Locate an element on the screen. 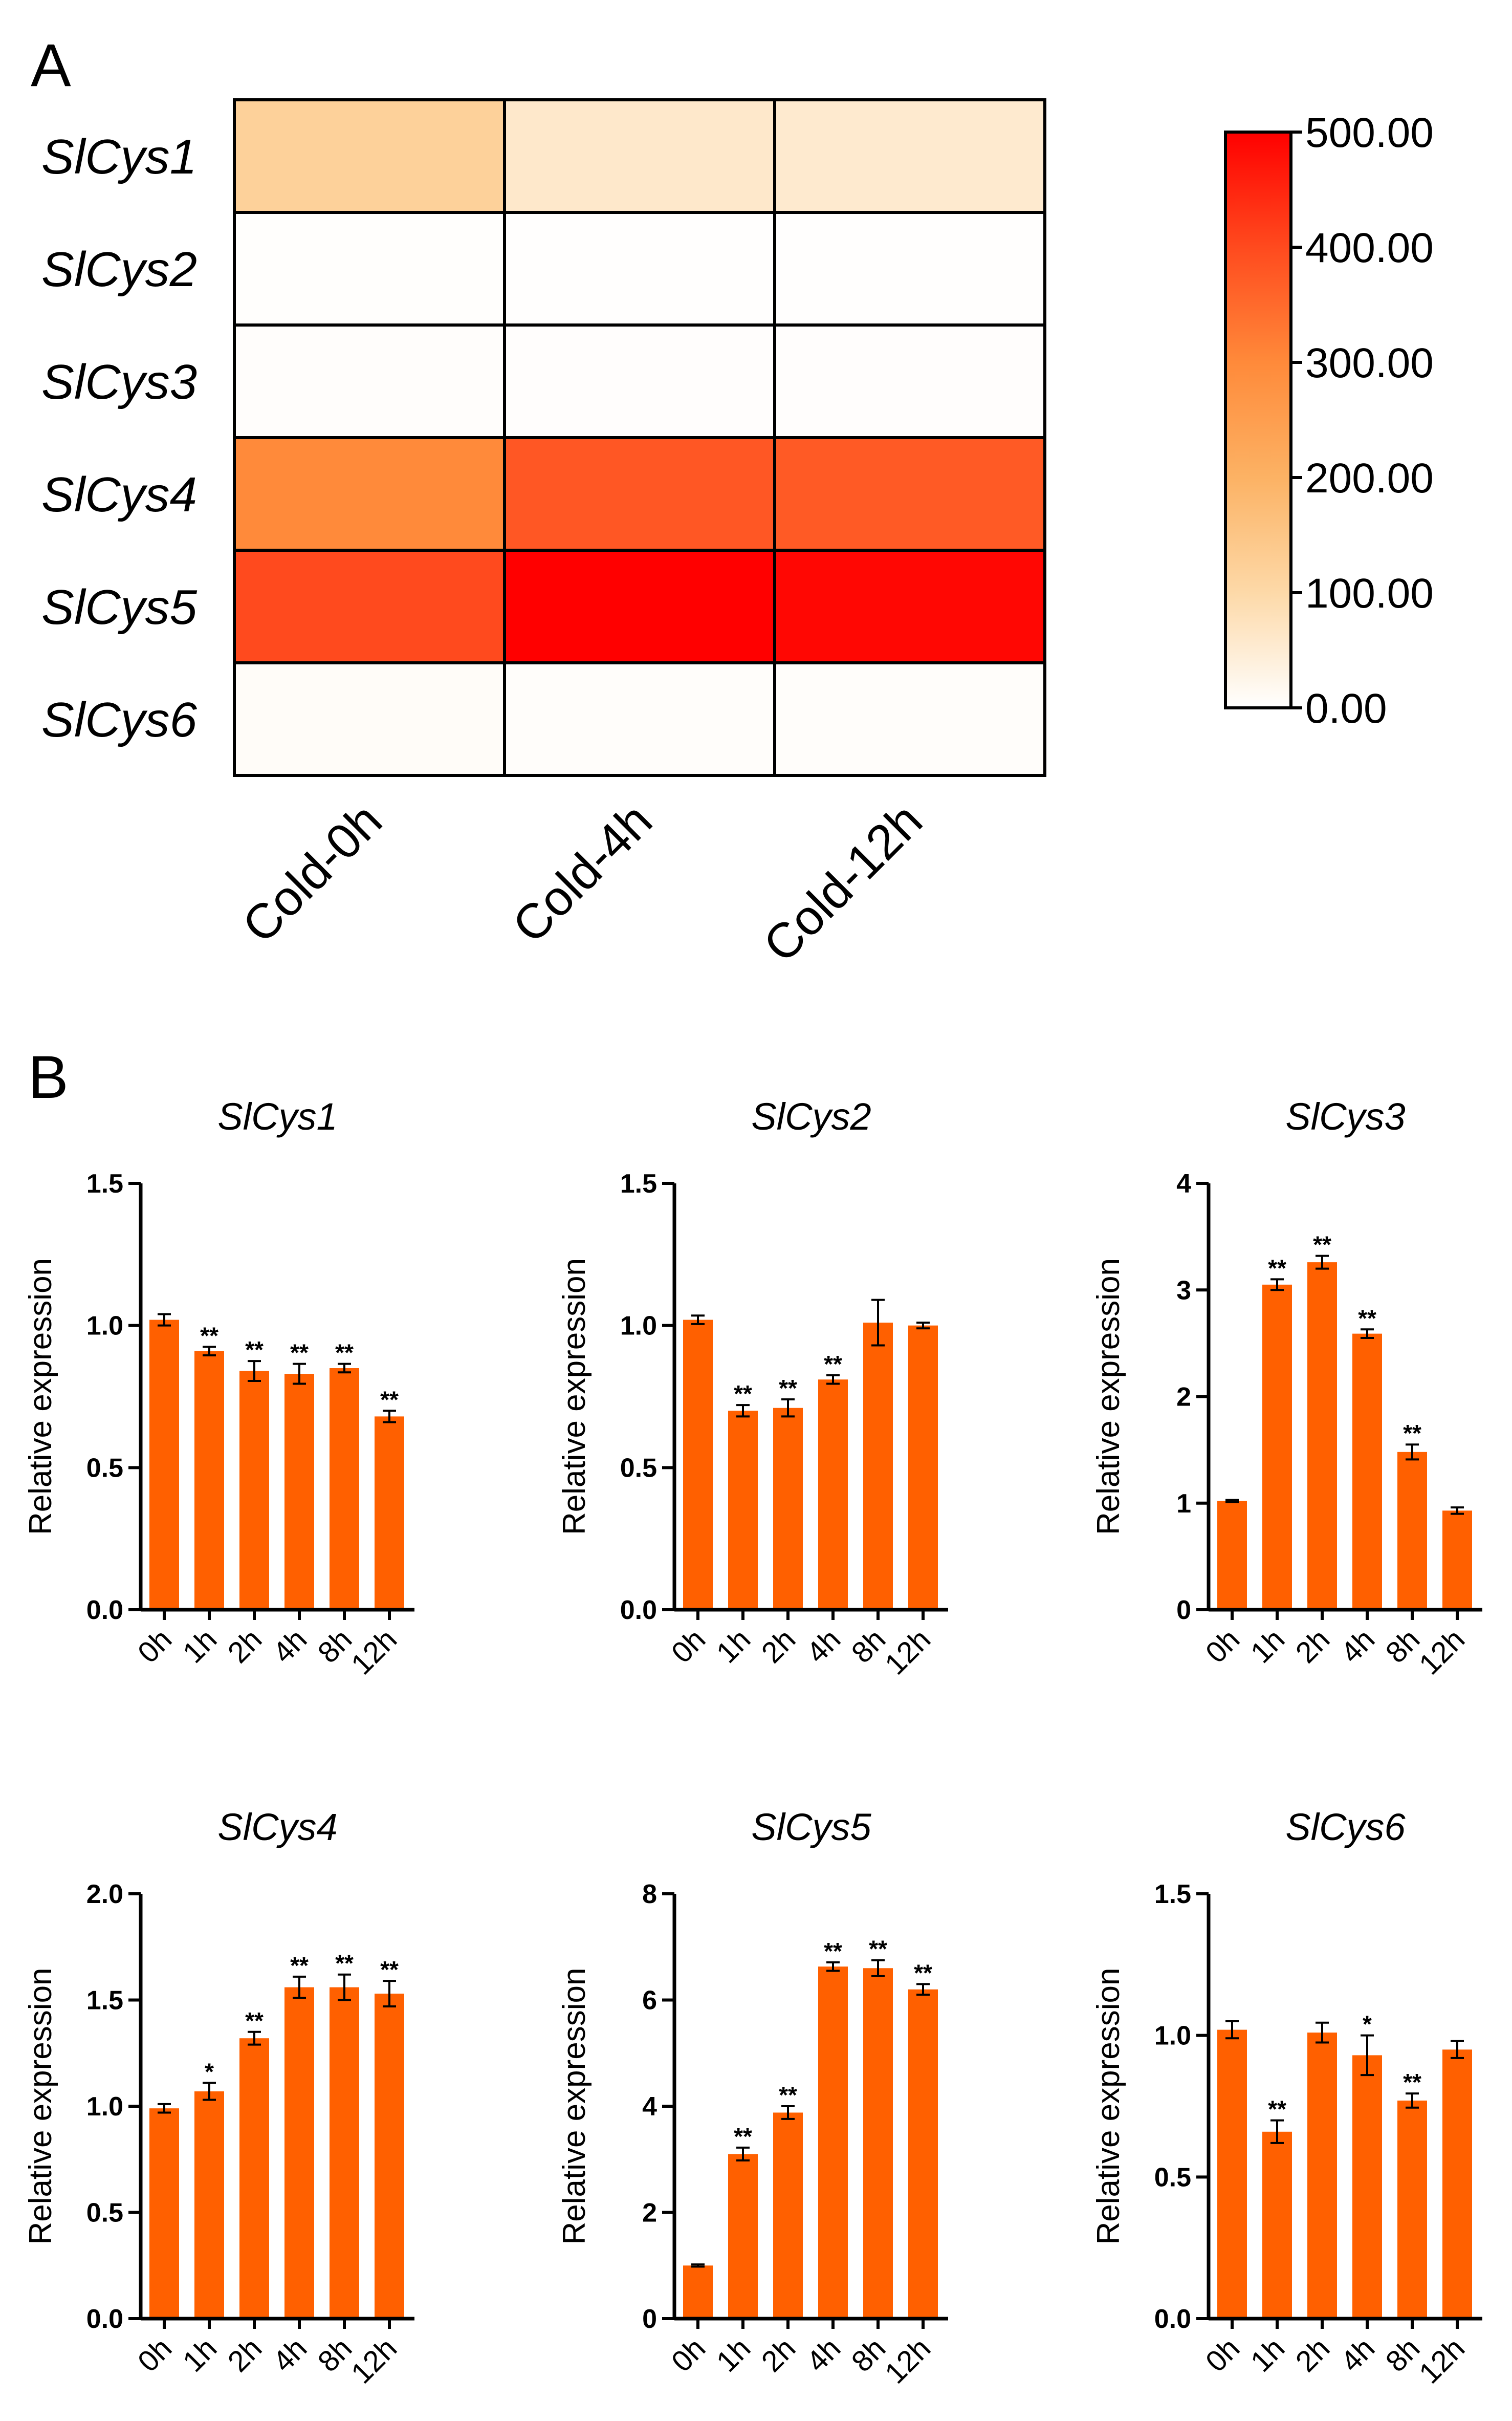 This screenshot has width=1512, height=2421. y-tick-label: 6 is located at coordinates (649, 2001).